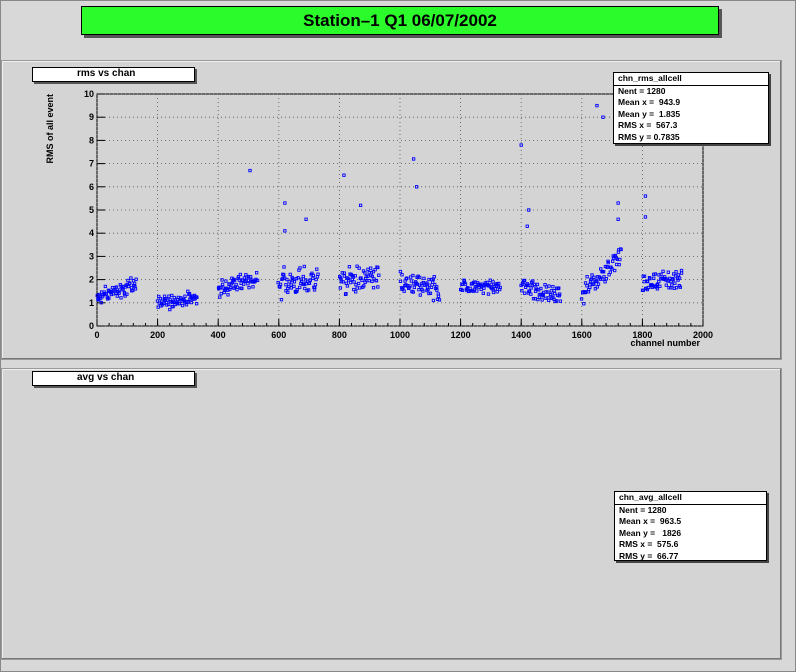  What do you see at coordinates (50, 129) in the screenshot?
I see `y-axis-label: RMS of all event` at bounding box center [50, 129].